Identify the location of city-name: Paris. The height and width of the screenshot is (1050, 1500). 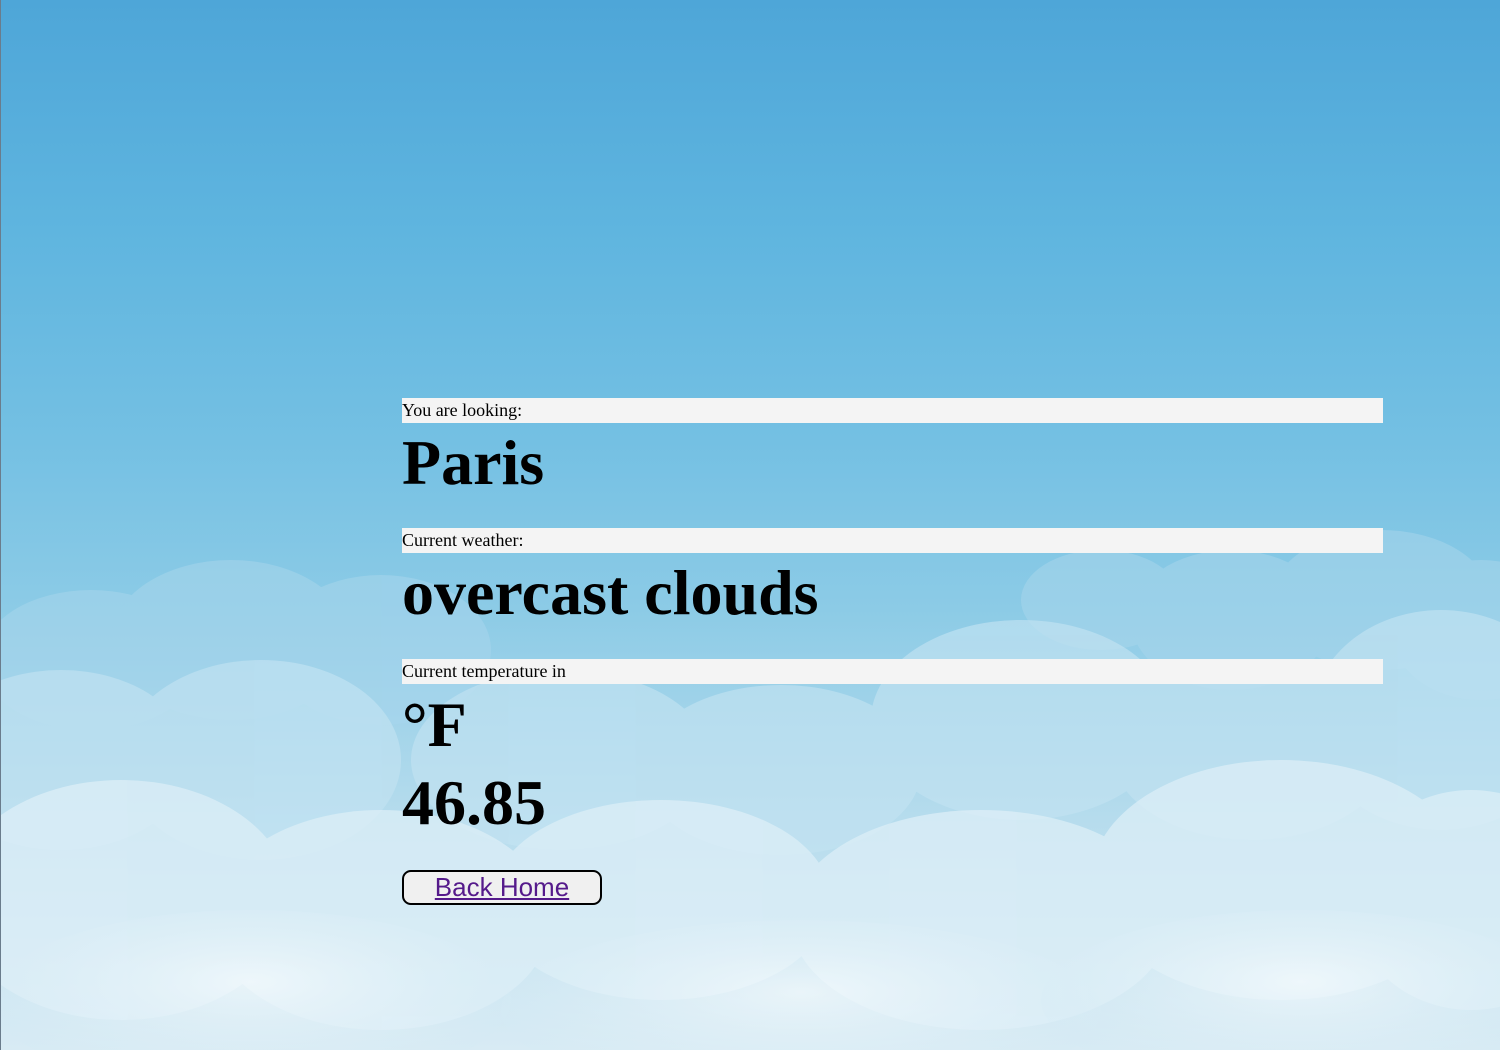
(473, 462).